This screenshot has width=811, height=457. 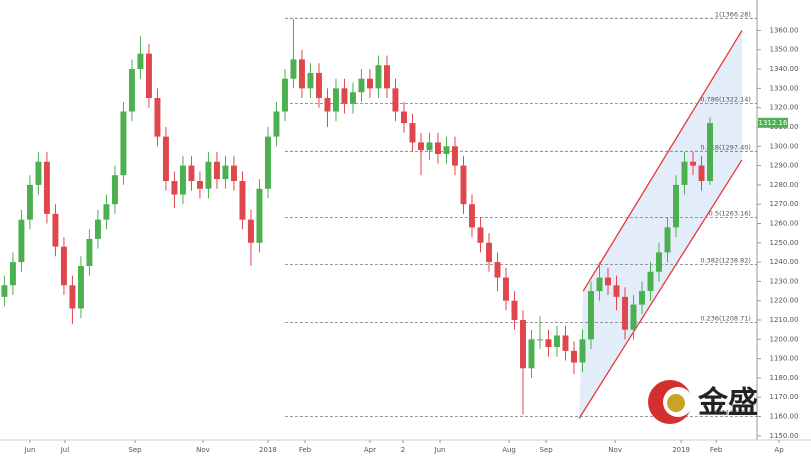 What do you see at coordinates (784, 185) in the screenshot?
I see `y-tick-label: 1280.00` at bounding box center [784, 185].